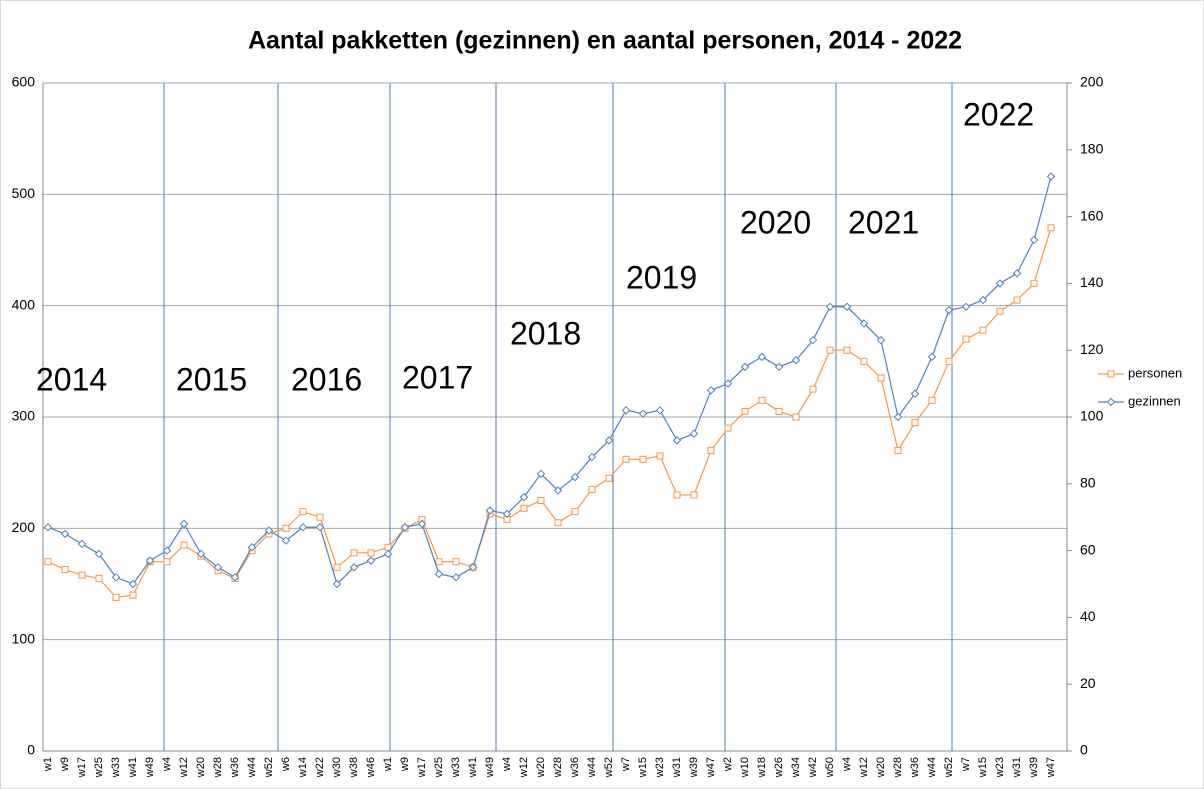  Describe the element at coordinates (218, 767) in the screenshot. I see `x-tick-label: w28` at that location.